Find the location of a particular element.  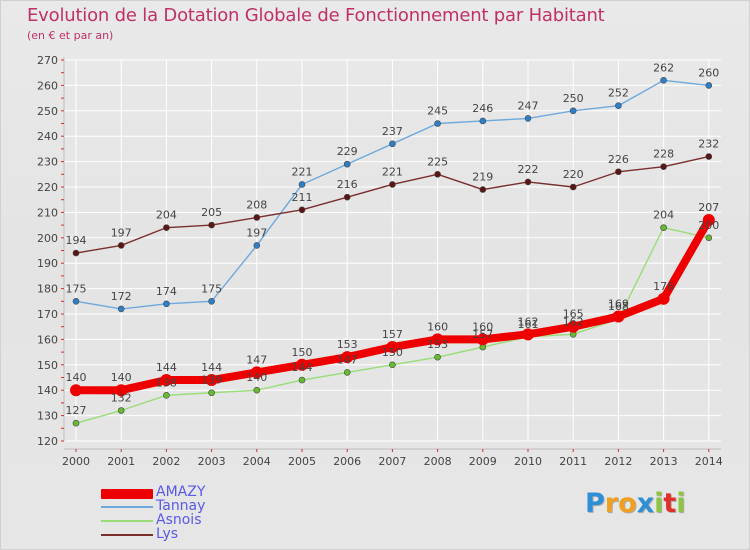

logo-letter: P is located at coordinates (595, 503).